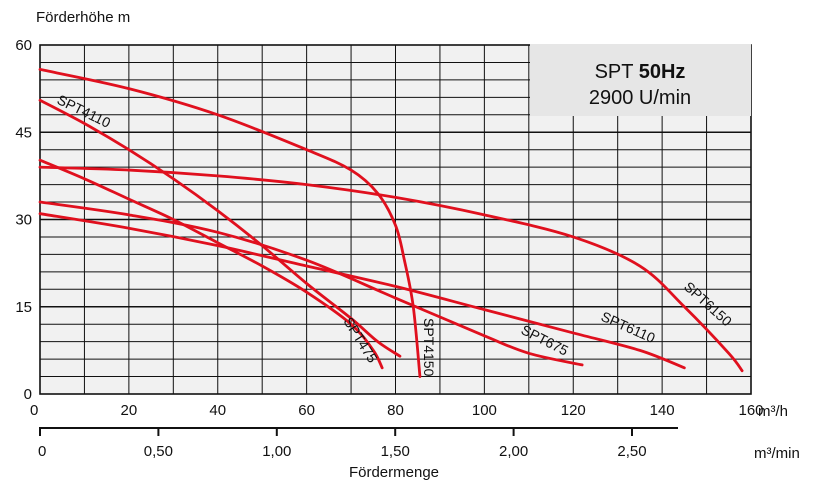  I want to click on x-tick-label: 160, so click(750, 410).